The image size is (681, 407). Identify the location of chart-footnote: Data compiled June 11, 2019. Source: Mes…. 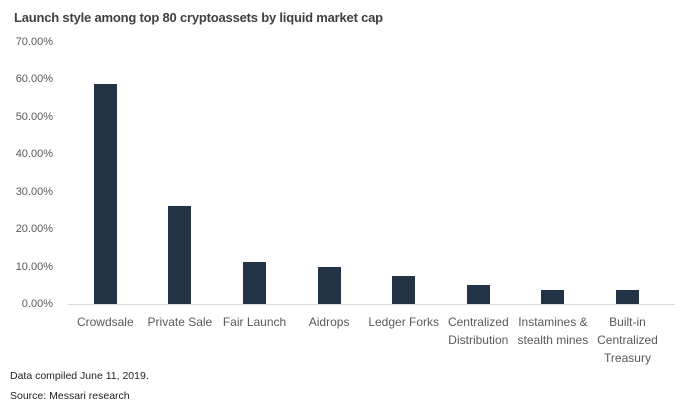
(79, 386).